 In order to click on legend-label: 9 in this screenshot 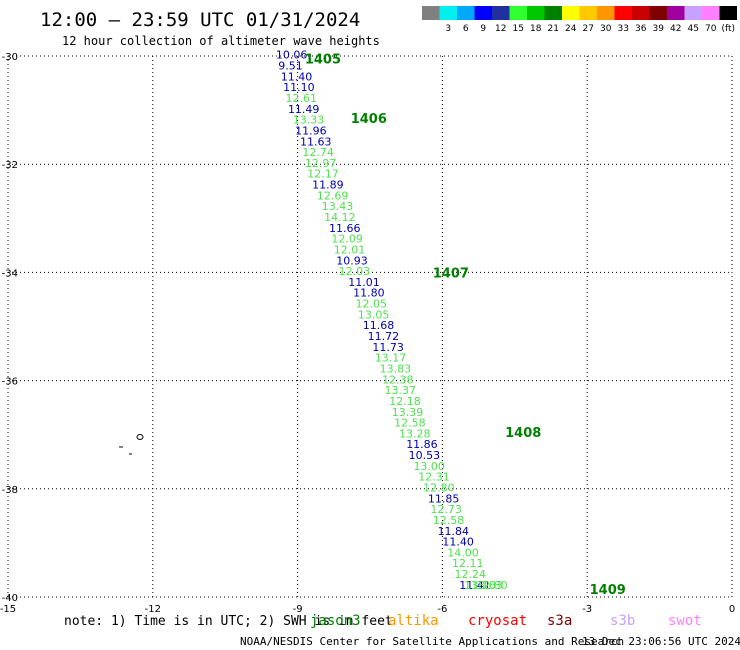, I will do `click(483, 29)`.